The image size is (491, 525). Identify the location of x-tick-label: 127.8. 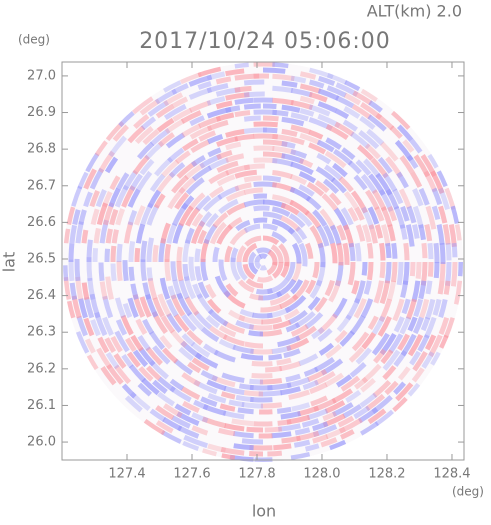
(256, 474).